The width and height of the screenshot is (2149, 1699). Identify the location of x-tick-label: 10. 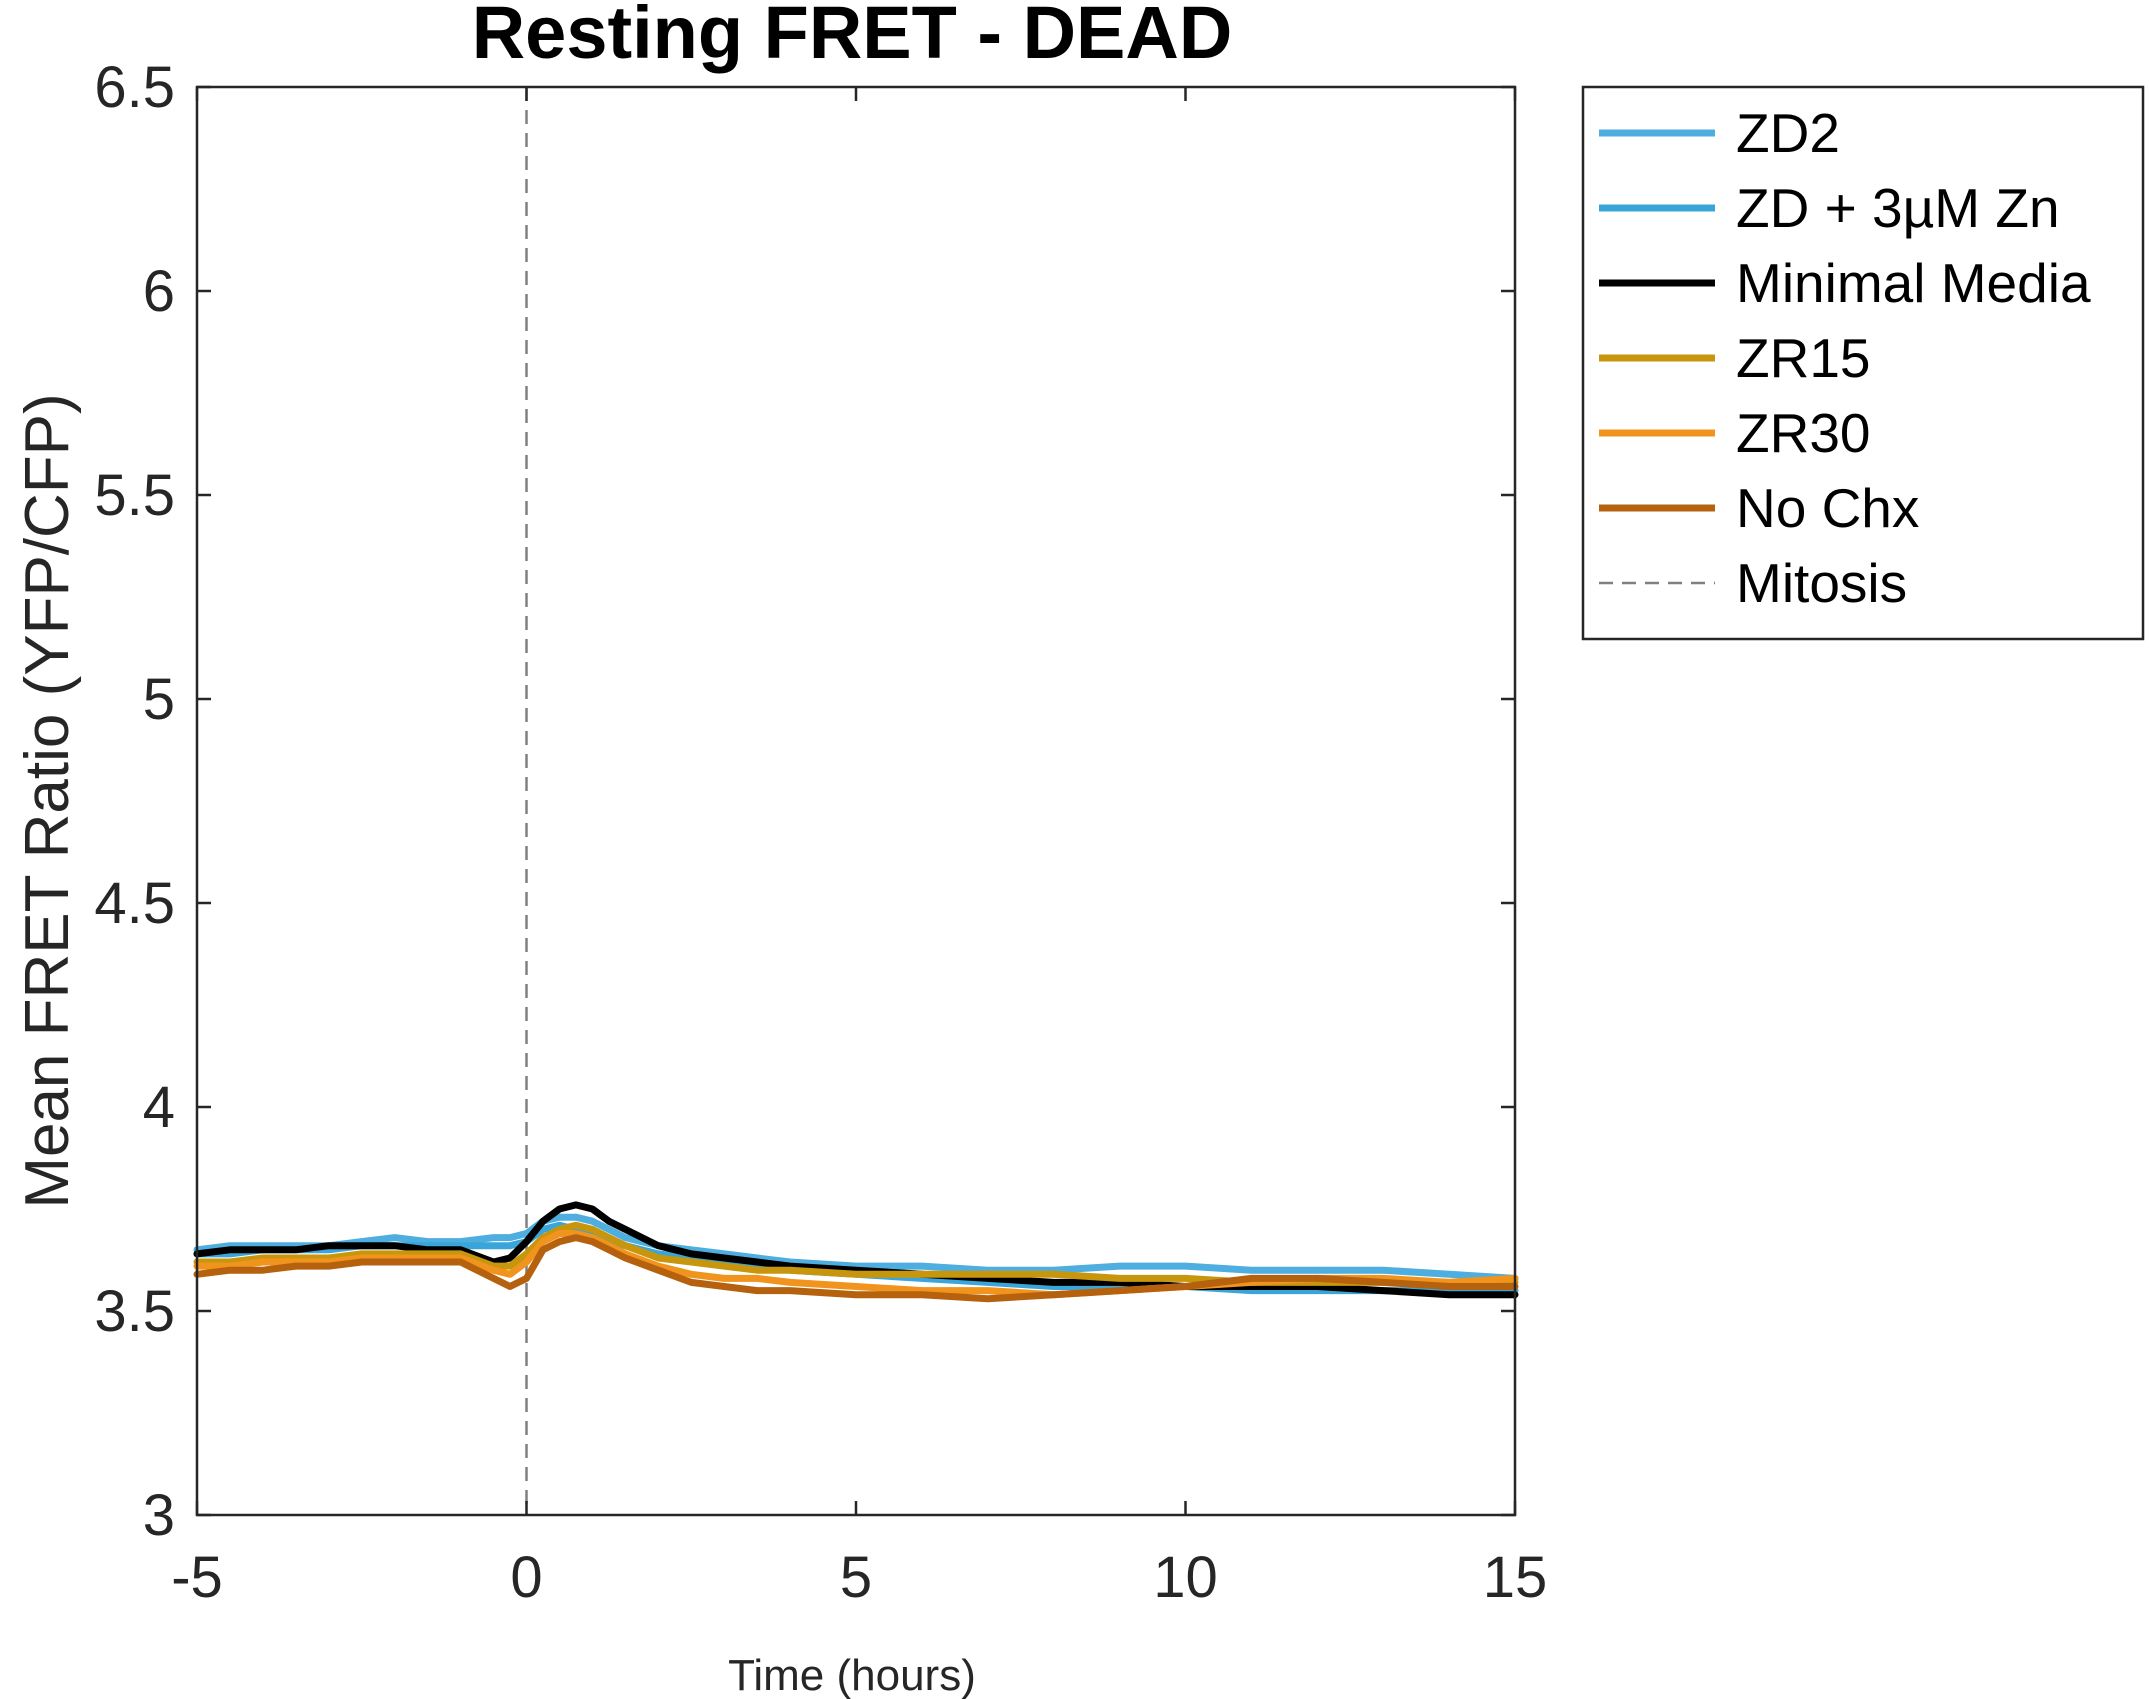
(1185, 1577).